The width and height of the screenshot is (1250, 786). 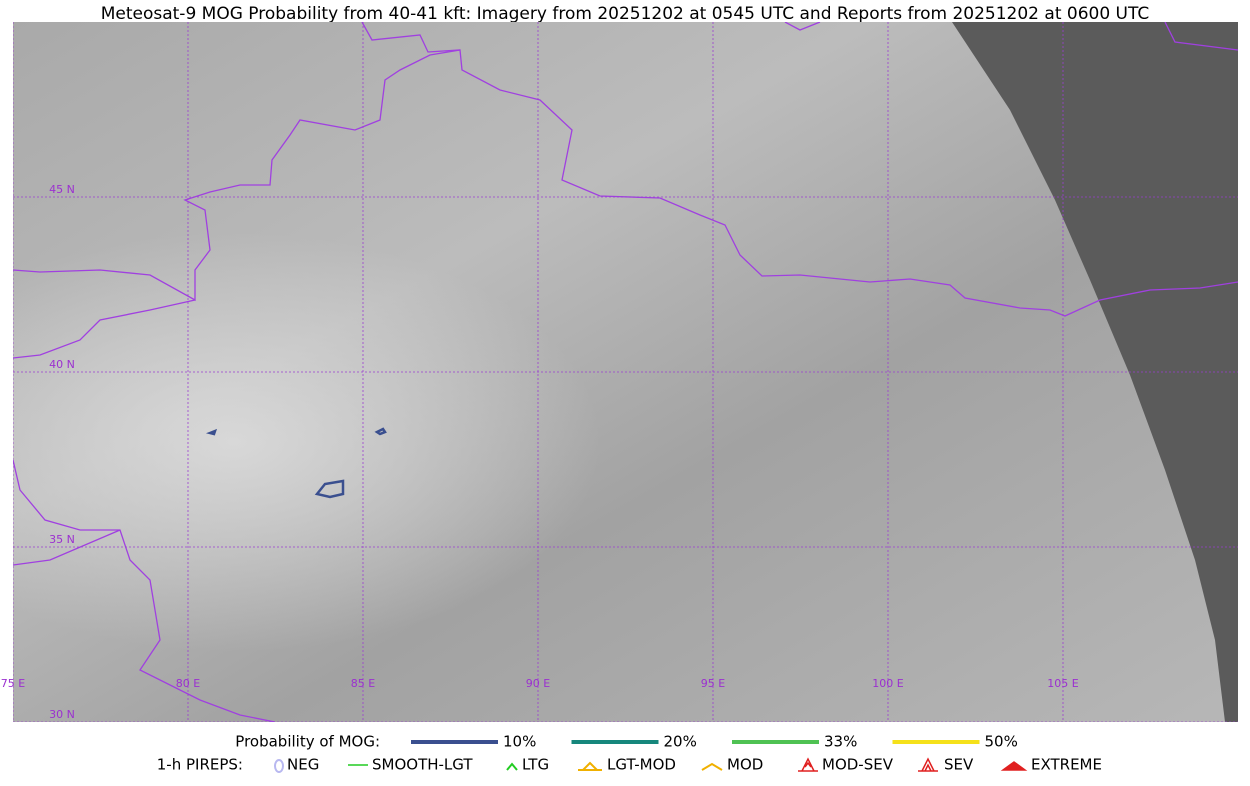 What do you see at coordinates (296, 463) in the screenshot?
I see `mog-contours` at bounding box center [296, 463].